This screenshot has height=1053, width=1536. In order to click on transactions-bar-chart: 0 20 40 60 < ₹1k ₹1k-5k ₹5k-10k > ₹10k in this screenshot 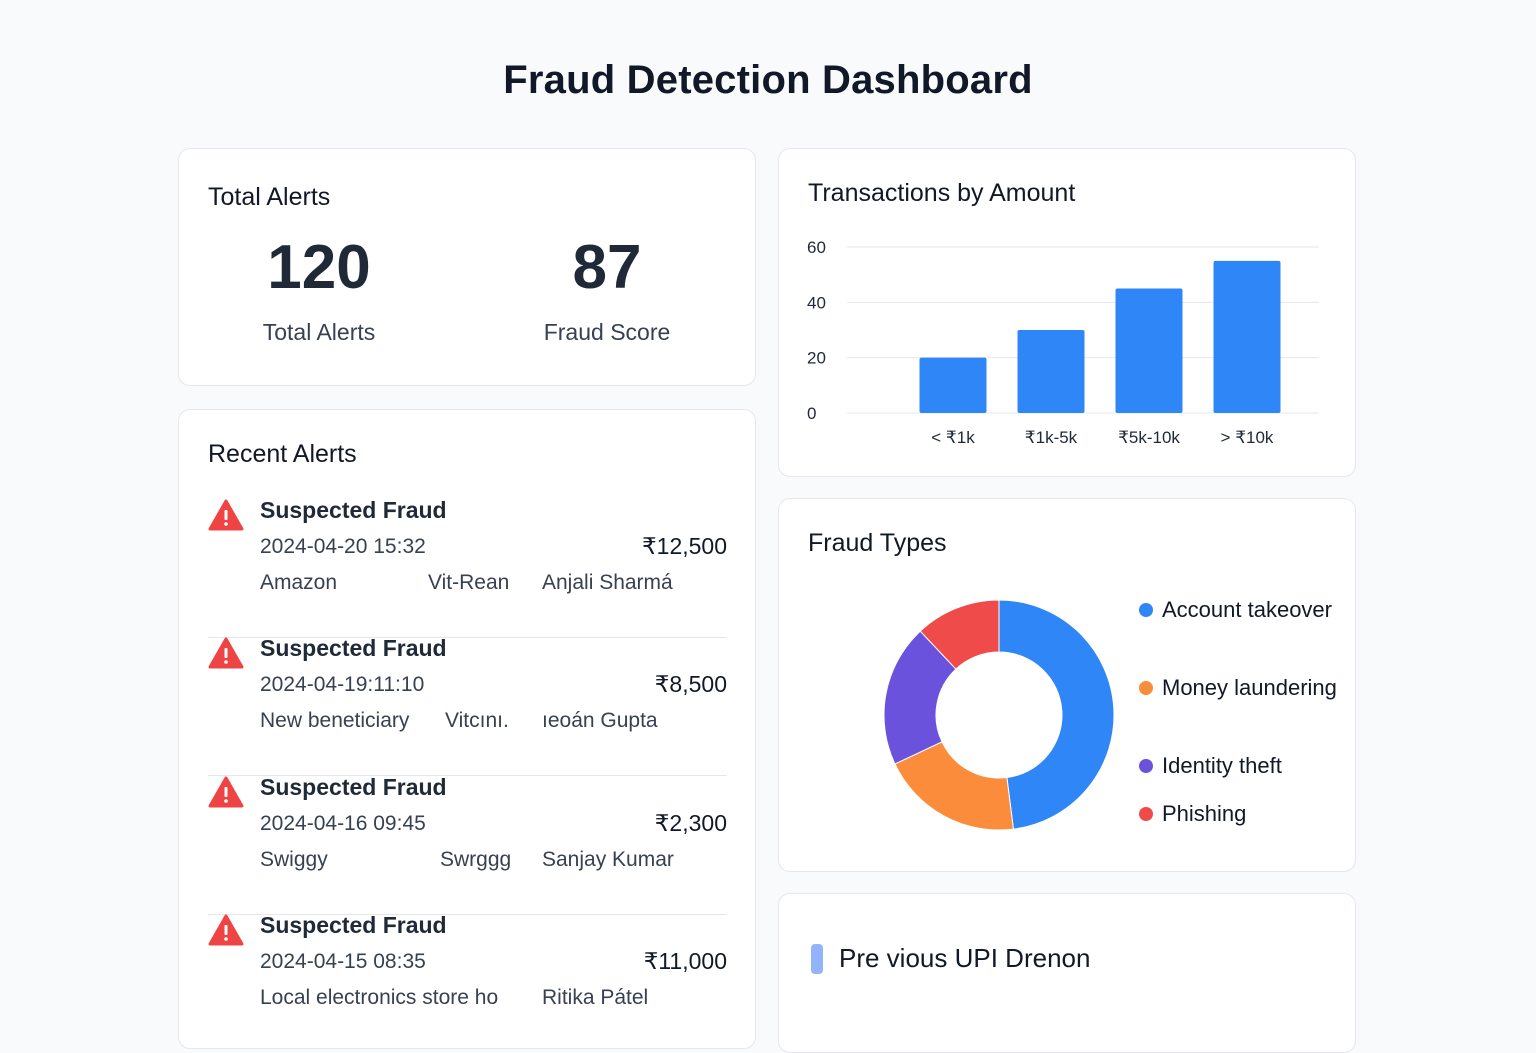, I will do `click(1063, 342)`.